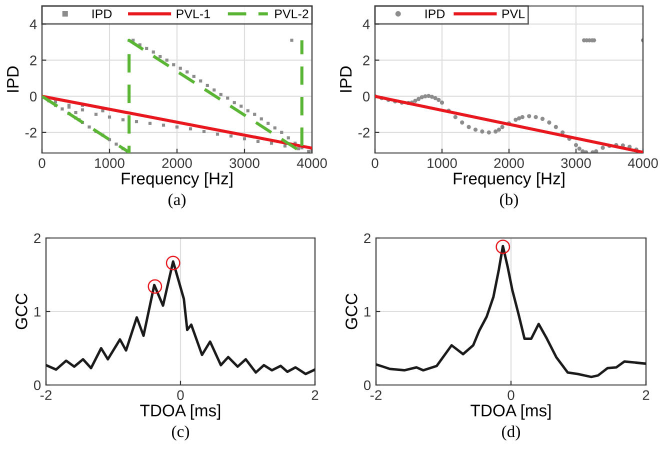 The image size is (661, 464). I want to click on text: (b), so click(509, 201).